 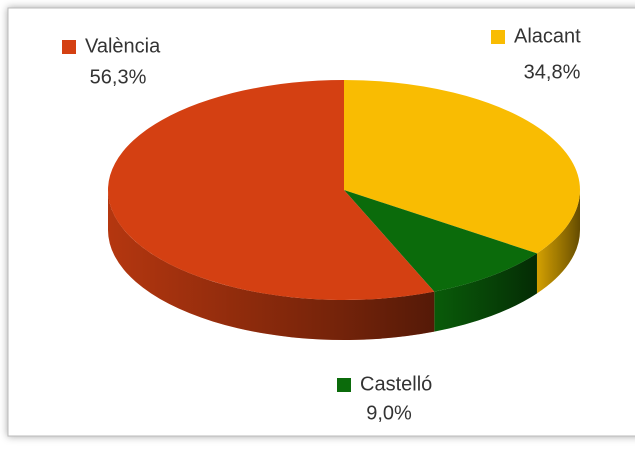 I want to click on value-label: 56,3%, so click(x=118, y=77).